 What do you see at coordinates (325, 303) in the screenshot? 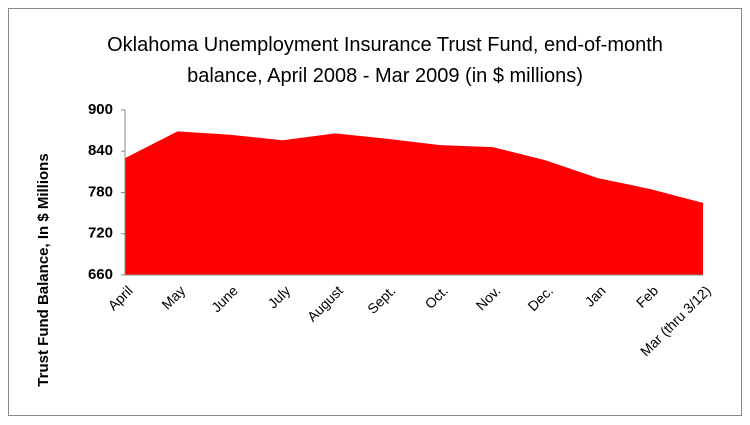
I see `x-tick-label: August` at bounding box center [325, 303].